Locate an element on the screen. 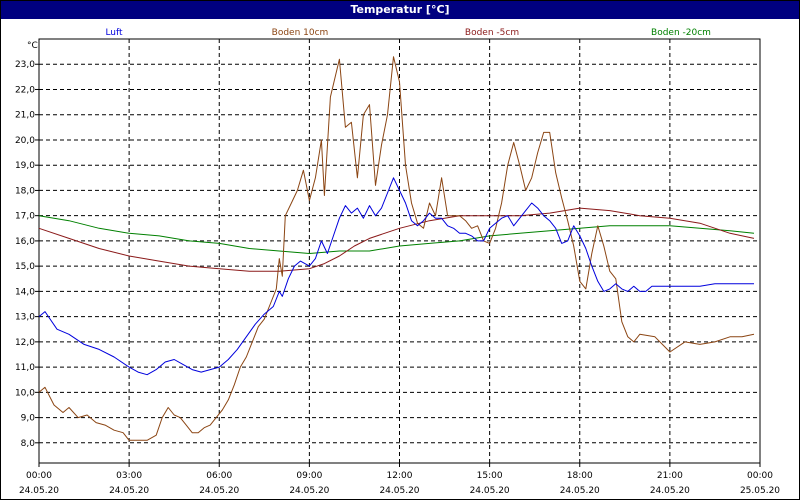 This screenshot has height=500, width=800. legend-boden-10cm: Boden 10cm is located at coordinates (300, 33).